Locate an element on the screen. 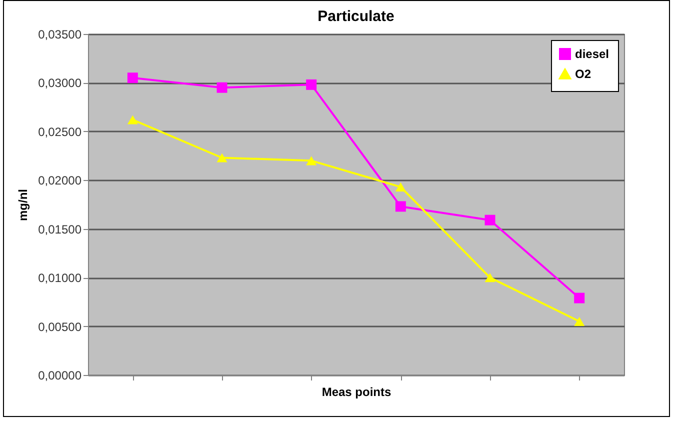 This screenshot has height=421, width=677. y-tick-label: 0,00000 is located at coordinates (60, 375).